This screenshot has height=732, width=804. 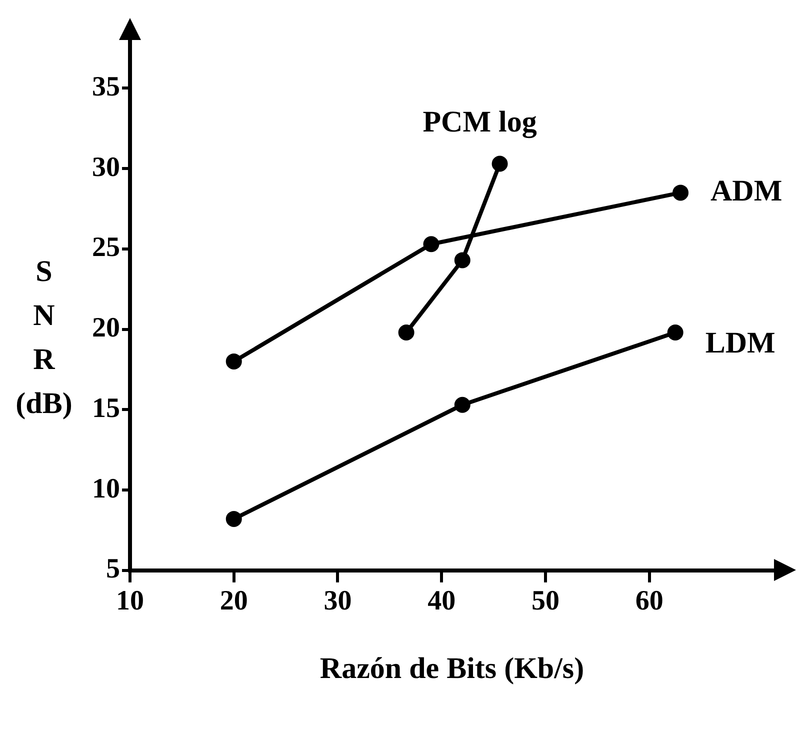 I want to click on x-tick-label: 10, so click(x=130, y=600).